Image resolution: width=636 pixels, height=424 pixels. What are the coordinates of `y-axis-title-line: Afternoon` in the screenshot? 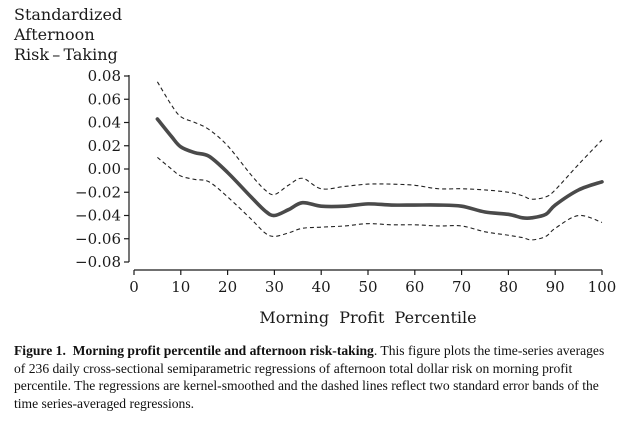 It's located at (54, 34).